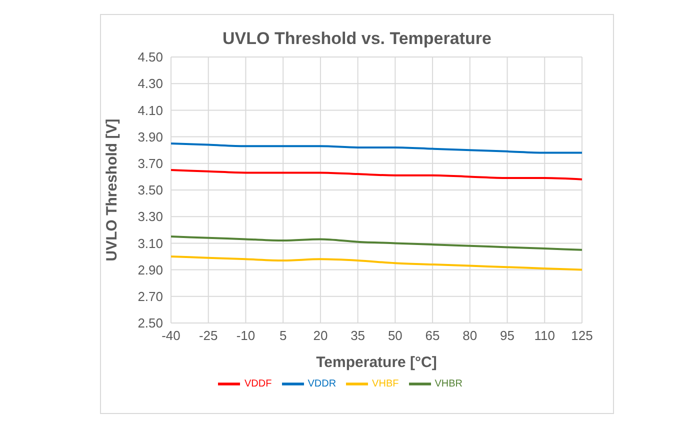 Image resolution: width=689 pixels, height=421 pixels. I want to click on x-tick-label: 5, so click(283, 336).